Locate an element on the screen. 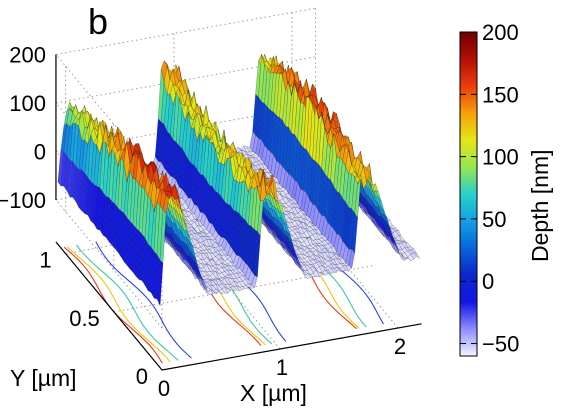  y-axis-ticks: 00.51 is located at coordinates (93, 318).